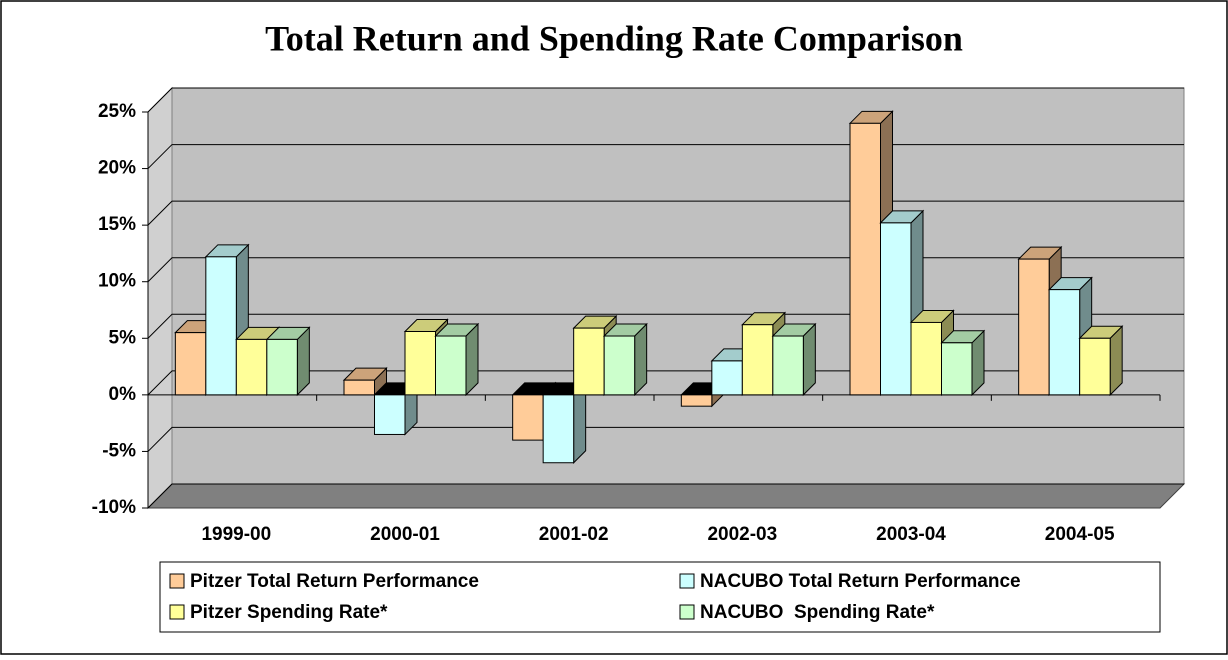 The height and width of the screenshot is (660, 1228). I want to click on legend, so click(660, 597).